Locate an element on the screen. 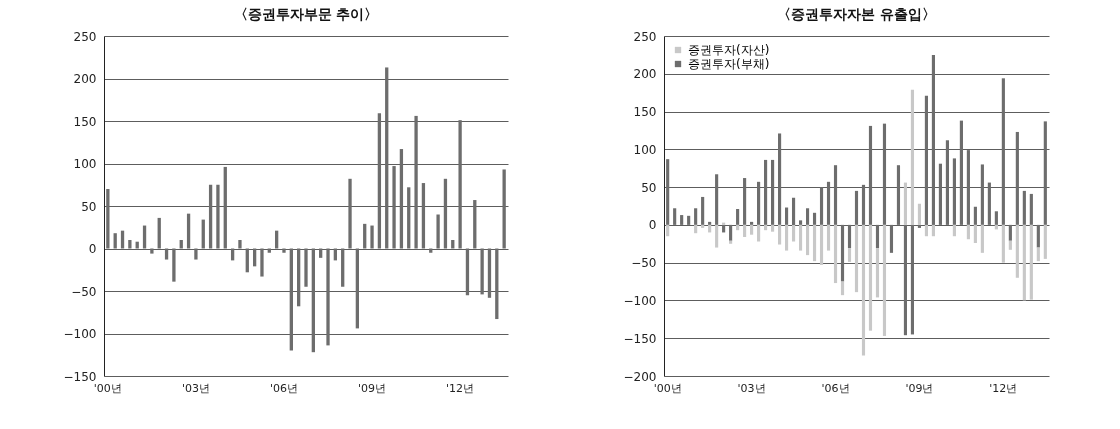 The image size is (1120, 429). x-tick-label: '06년 is located at coordinates (283, 388).